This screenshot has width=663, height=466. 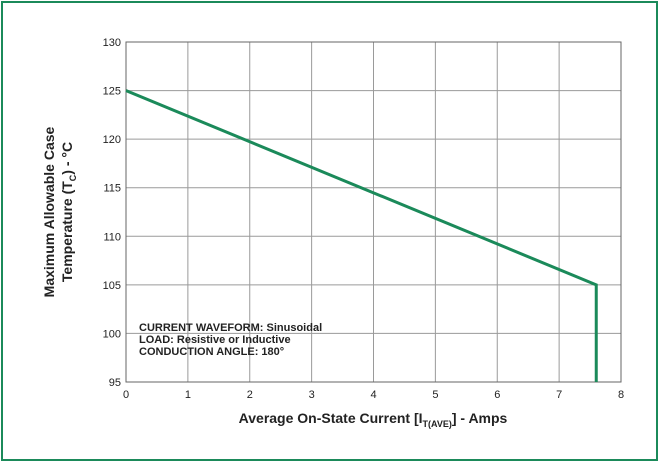 I want to click on x-tick-label: 8, so click(x=621, y=395).